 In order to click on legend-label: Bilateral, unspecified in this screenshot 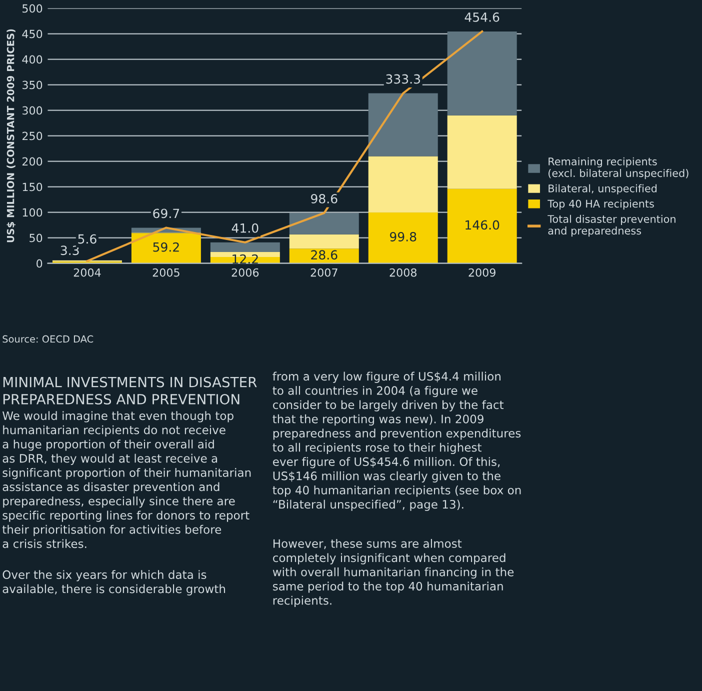, I will do `click(602, 189)`.